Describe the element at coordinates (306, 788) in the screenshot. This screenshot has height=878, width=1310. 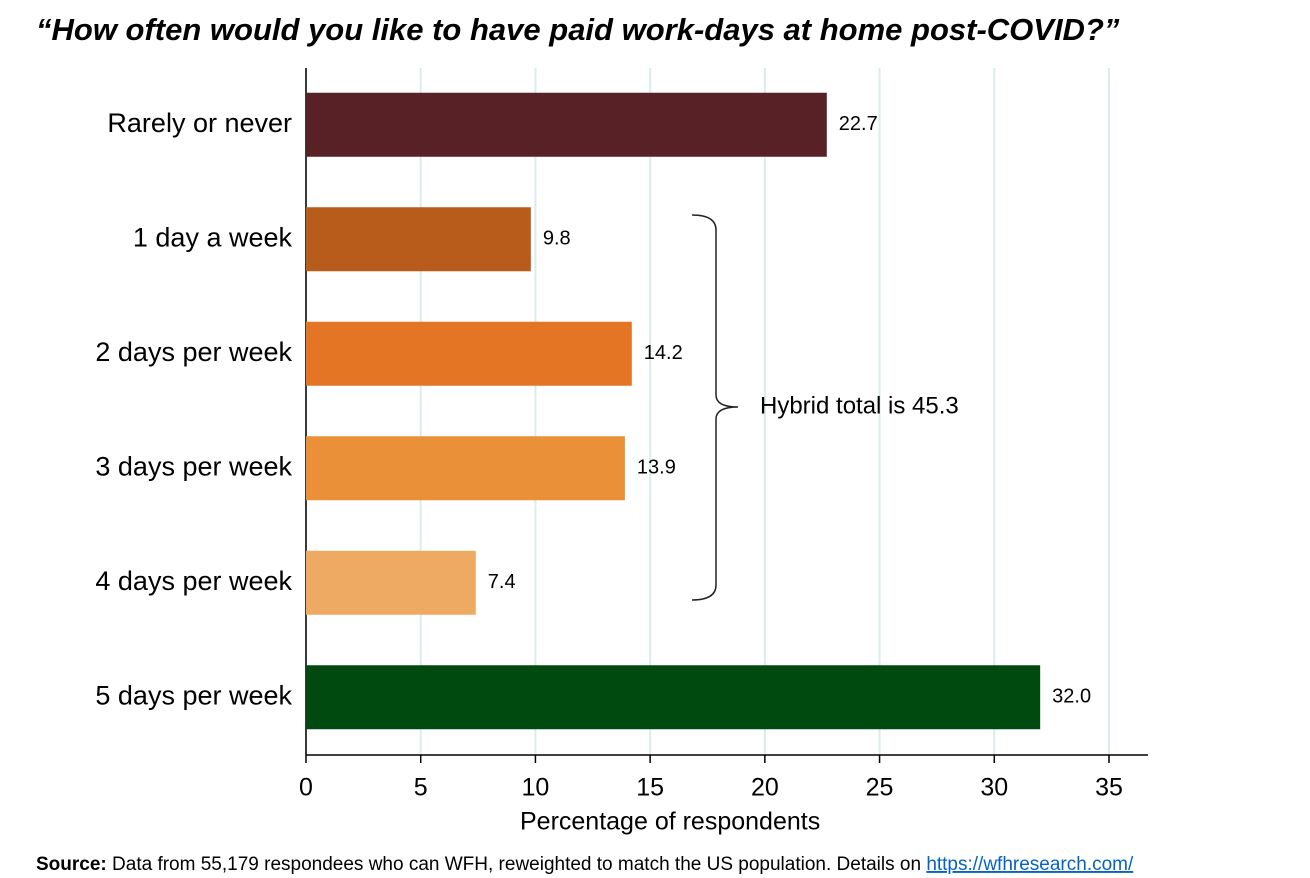
I see `x-tick-label: 0` at that location.